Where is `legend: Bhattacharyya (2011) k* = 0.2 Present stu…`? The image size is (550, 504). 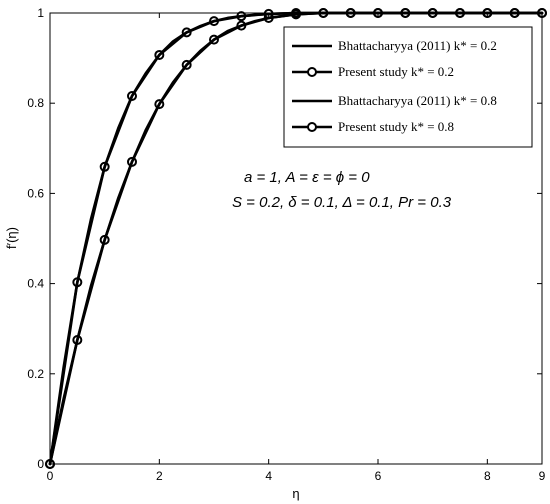 legend: Bhattacharyya (2011) k* = 0.2 Present stu… is located at coordinates (408, 87).